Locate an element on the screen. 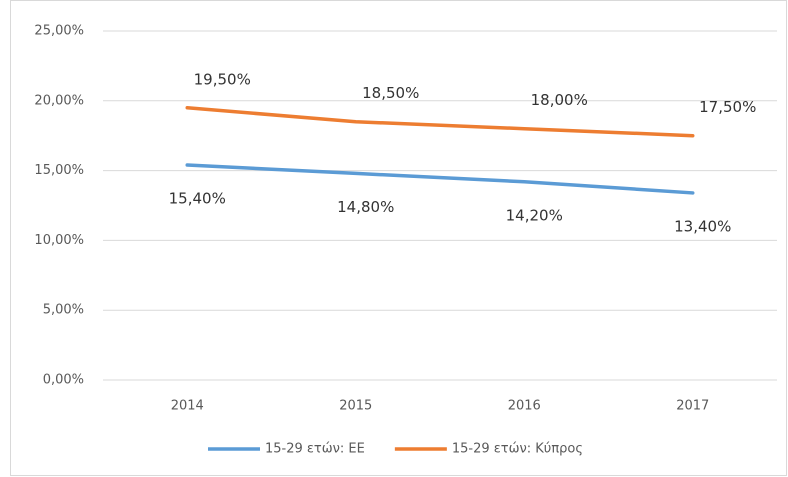 Image resolution: width=788 pixels, height=477 pixels. y-tick-label: 25,00% is located at coordinates (59, 31).